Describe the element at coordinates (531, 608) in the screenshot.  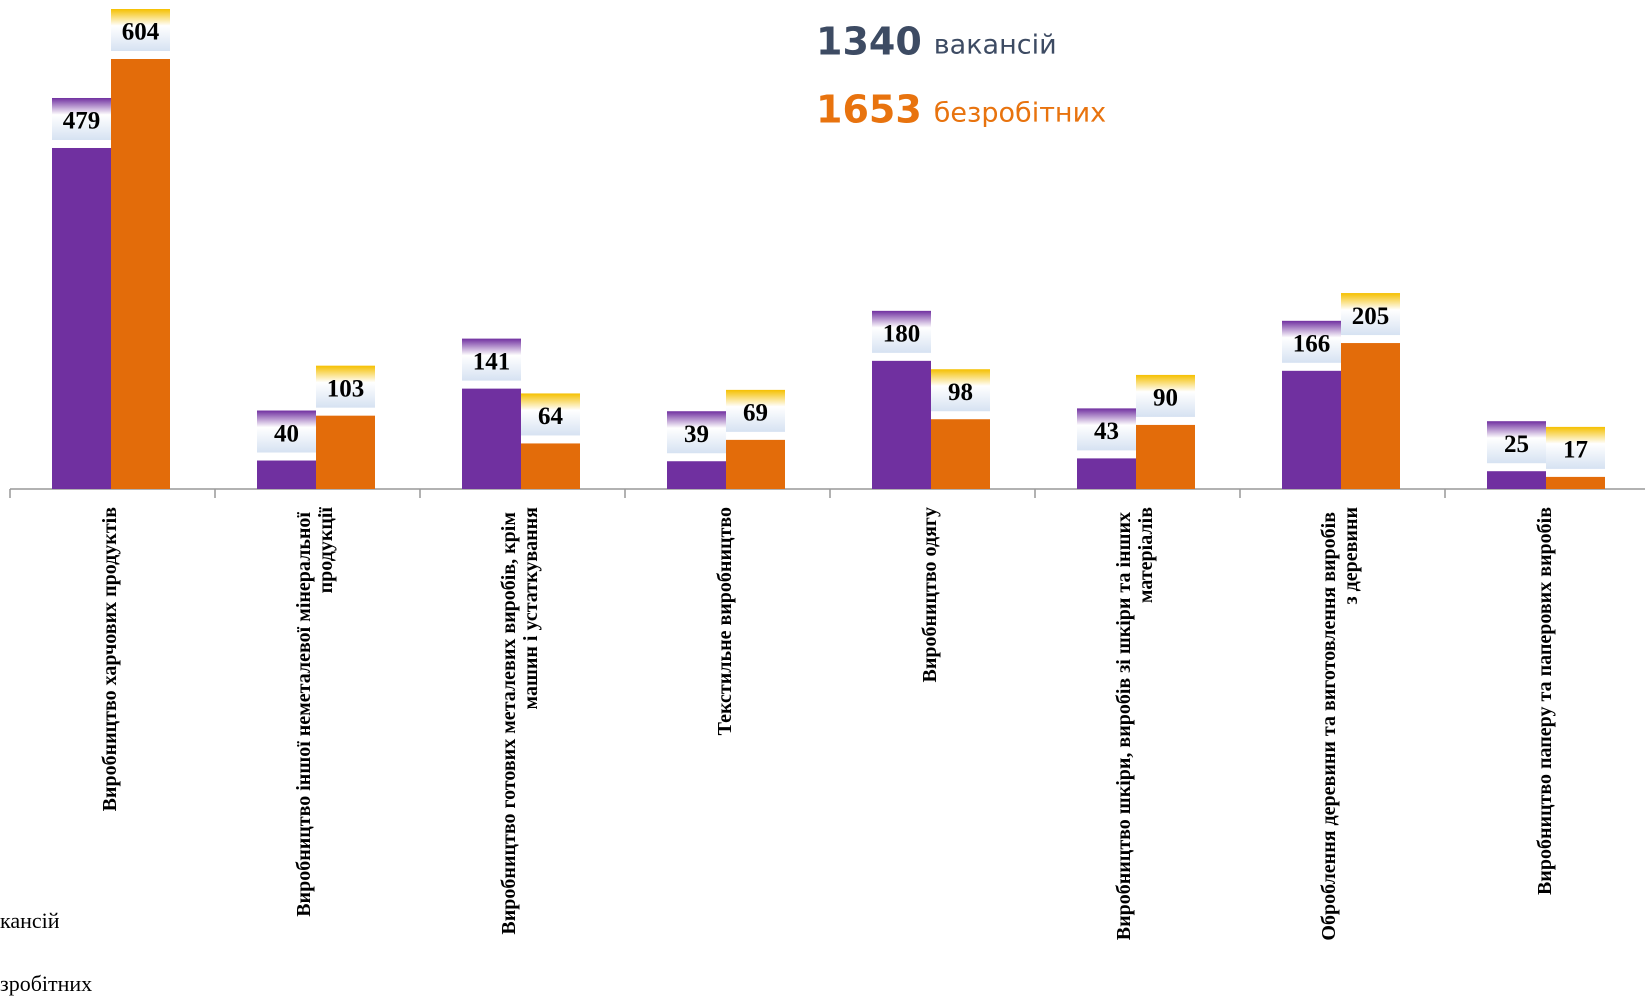
I see `x-tick-label-line: машин і устаткування` at that location.